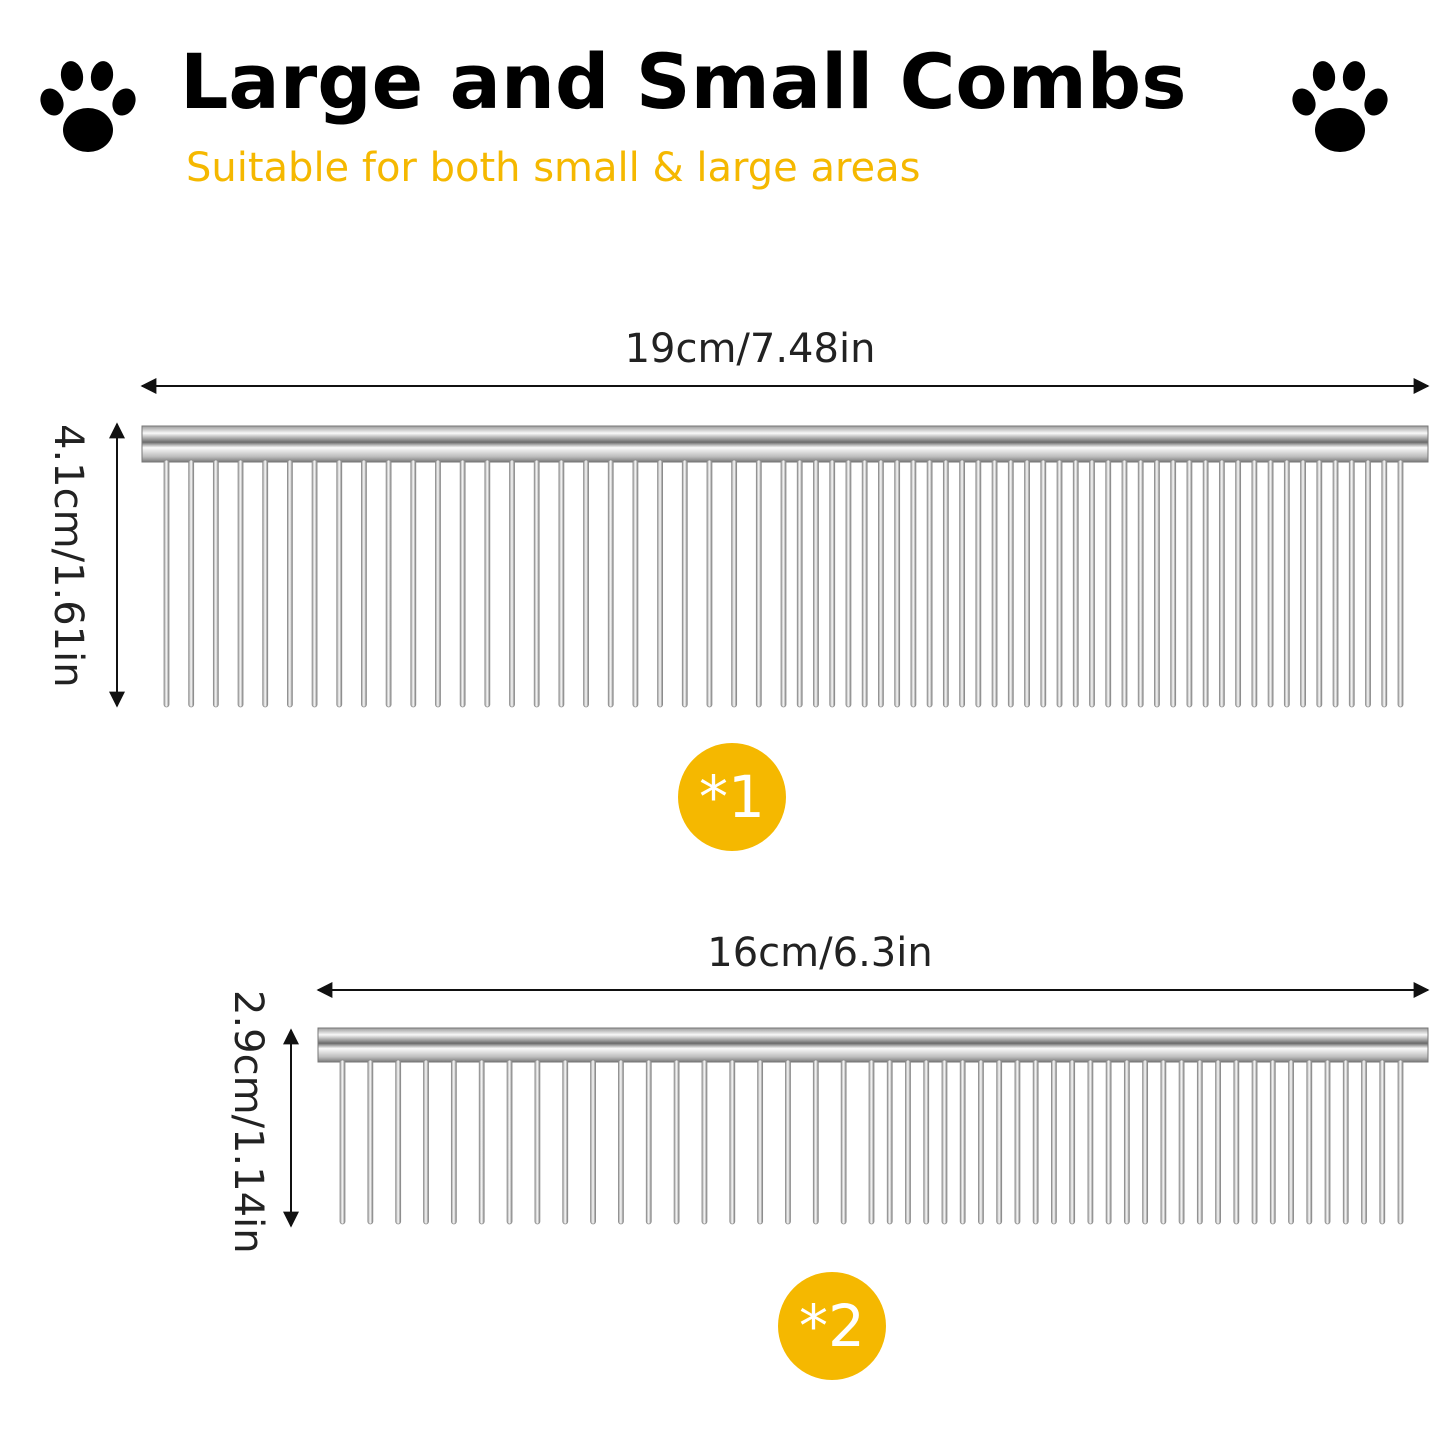 The height and width of the screenshot is (1445, 1445). What do you see at coordinates (88, 106) in the screenshot?
I see `paw-print-icon-left` at bounding box center [88, 106].